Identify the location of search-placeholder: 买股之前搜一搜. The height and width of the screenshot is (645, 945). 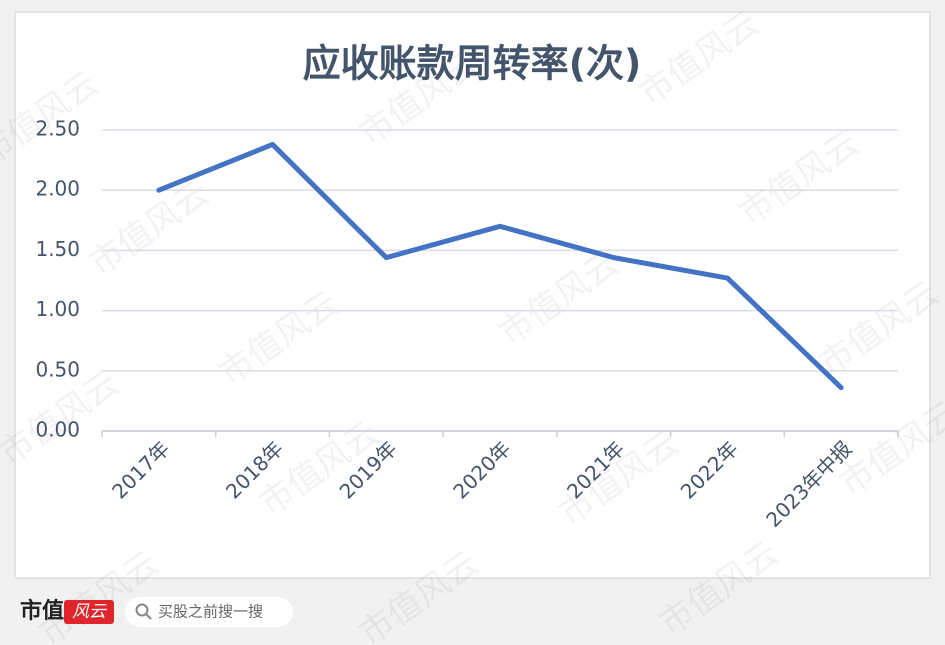
(210, 612).